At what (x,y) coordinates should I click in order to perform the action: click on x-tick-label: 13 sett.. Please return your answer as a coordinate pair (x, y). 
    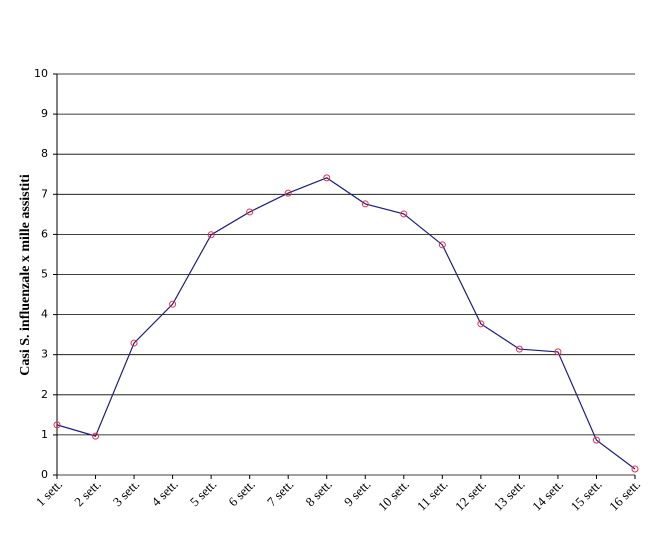
    Looking at the image, I should click on (508, 495).